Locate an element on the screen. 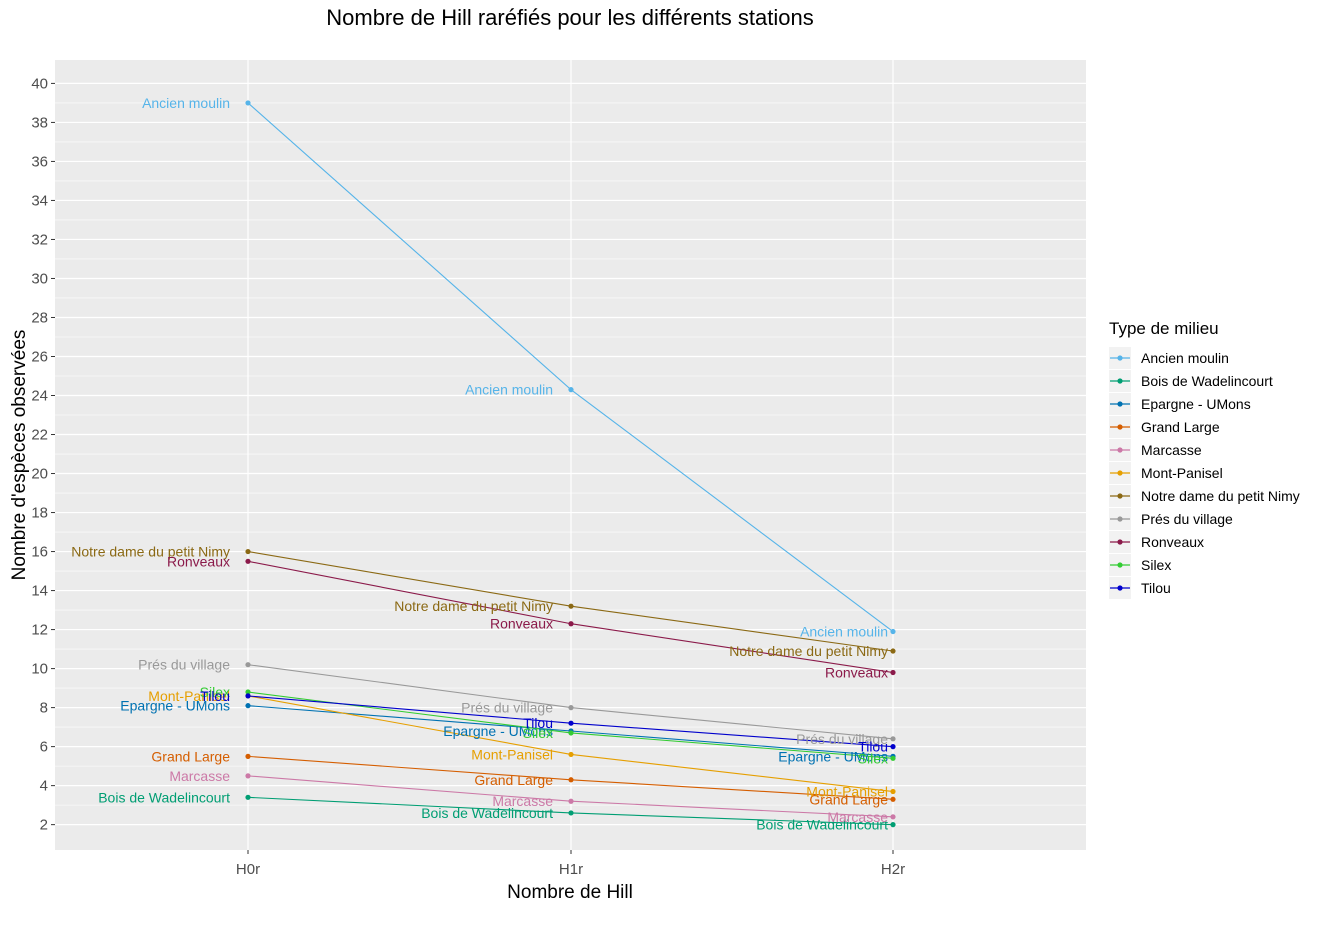 The width and height of the screenshot is (1320, 928). legend-label: Notre dame du petit Nimy is located at coordinates (1220, 496).